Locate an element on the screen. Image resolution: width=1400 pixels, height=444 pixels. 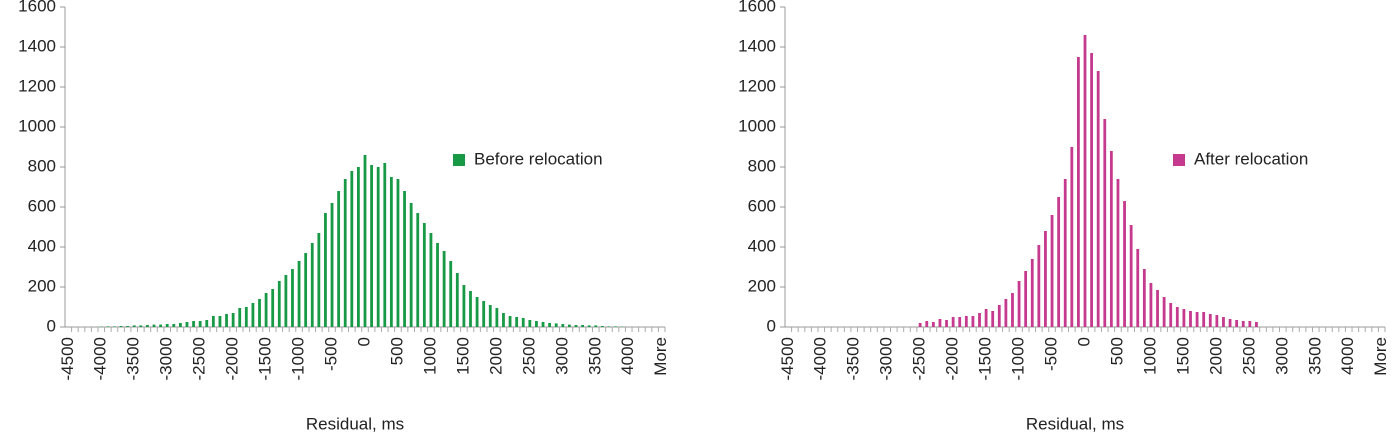
x-tick-label: 4000 is located at coordinates (627, 356).